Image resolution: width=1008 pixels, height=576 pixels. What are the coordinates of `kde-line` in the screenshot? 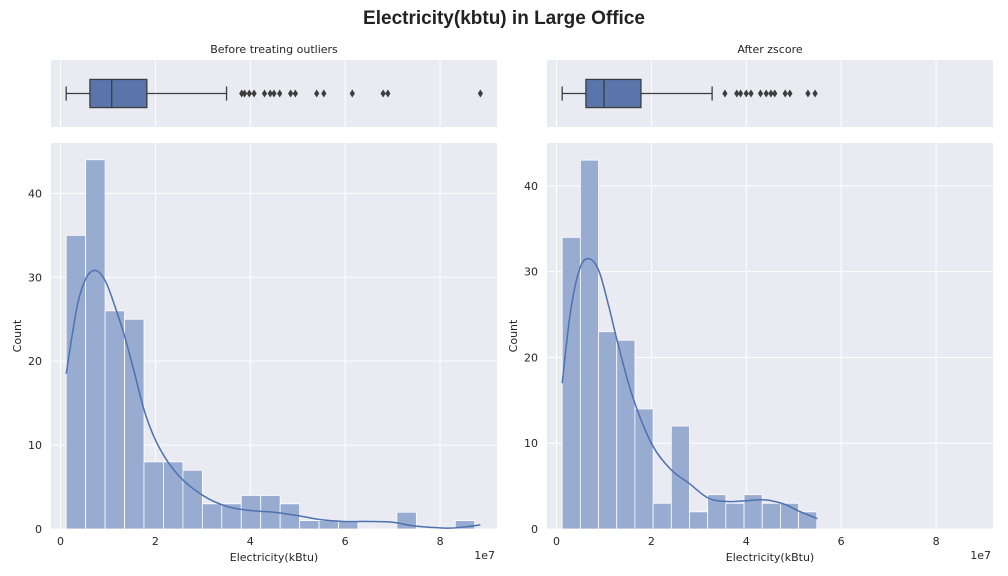 It's located at (689, 388).